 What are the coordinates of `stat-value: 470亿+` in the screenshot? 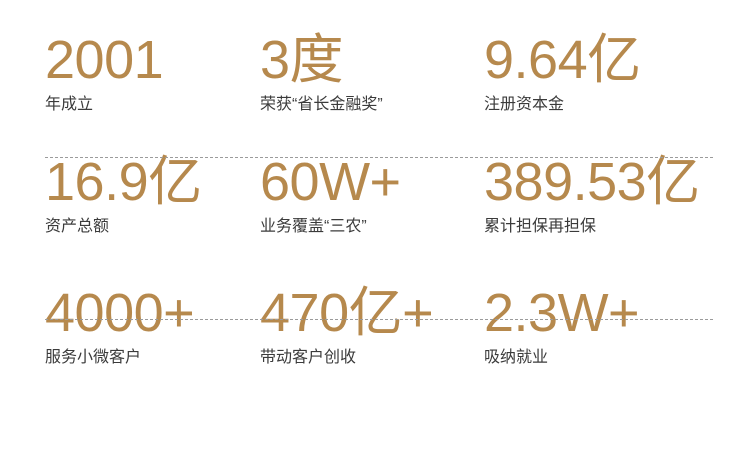 It's located at (347, 313).